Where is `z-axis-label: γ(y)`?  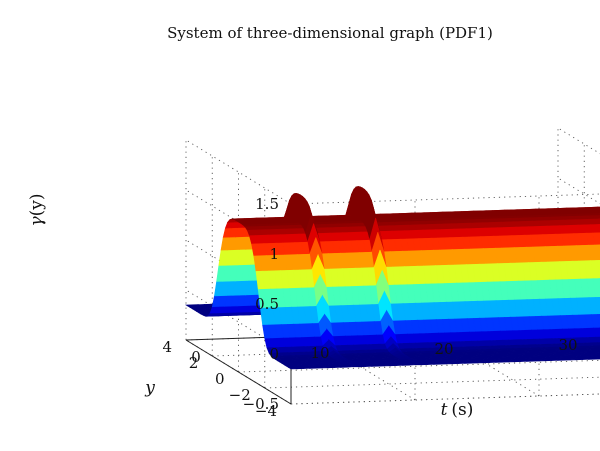 z-axis-label: γ(y) is located at coordinates (37, 209).